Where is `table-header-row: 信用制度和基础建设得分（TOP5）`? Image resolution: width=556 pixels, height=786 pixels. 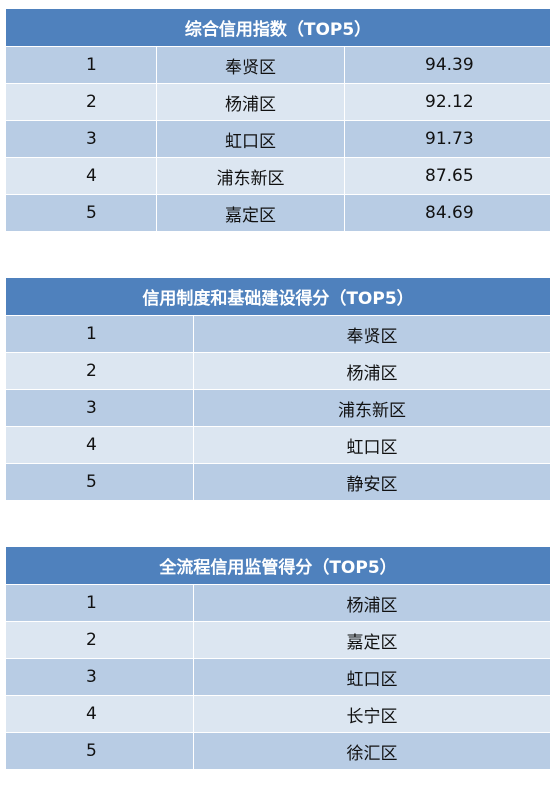
table-header-row: 信用制度和基础建设得分（TOP5） is located at coordinates (278, 296).